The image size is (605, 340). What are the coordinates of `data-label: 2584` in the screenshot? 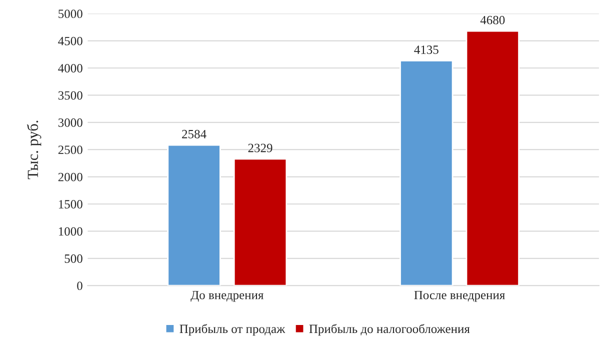 It's located at (194, 134).